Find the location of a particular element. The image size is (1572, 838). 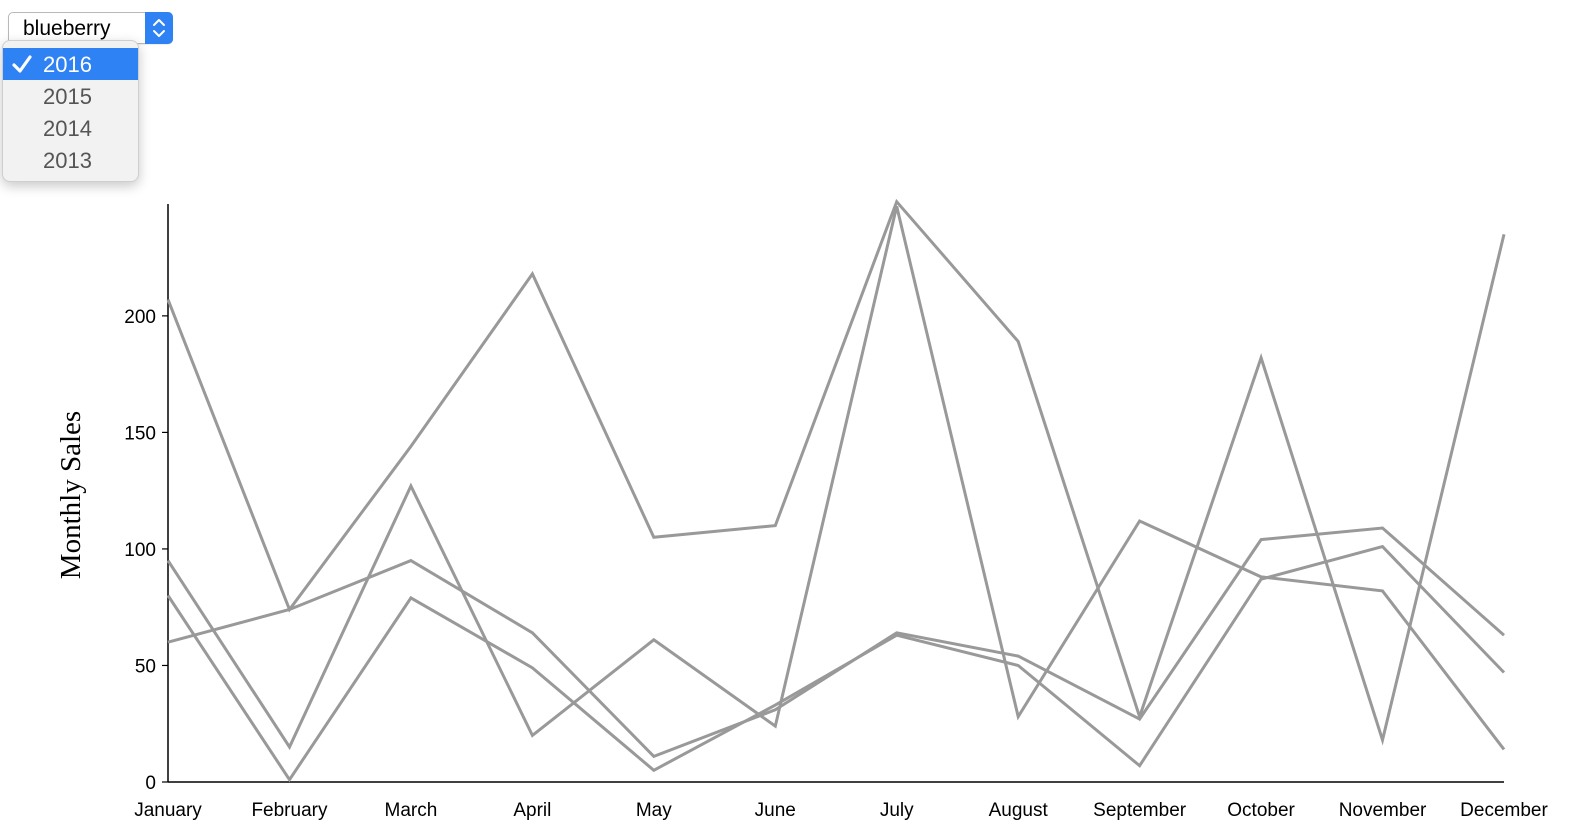

year-dropdown: 2016 2015 2014 2013 is located at coordinates (70, 111).